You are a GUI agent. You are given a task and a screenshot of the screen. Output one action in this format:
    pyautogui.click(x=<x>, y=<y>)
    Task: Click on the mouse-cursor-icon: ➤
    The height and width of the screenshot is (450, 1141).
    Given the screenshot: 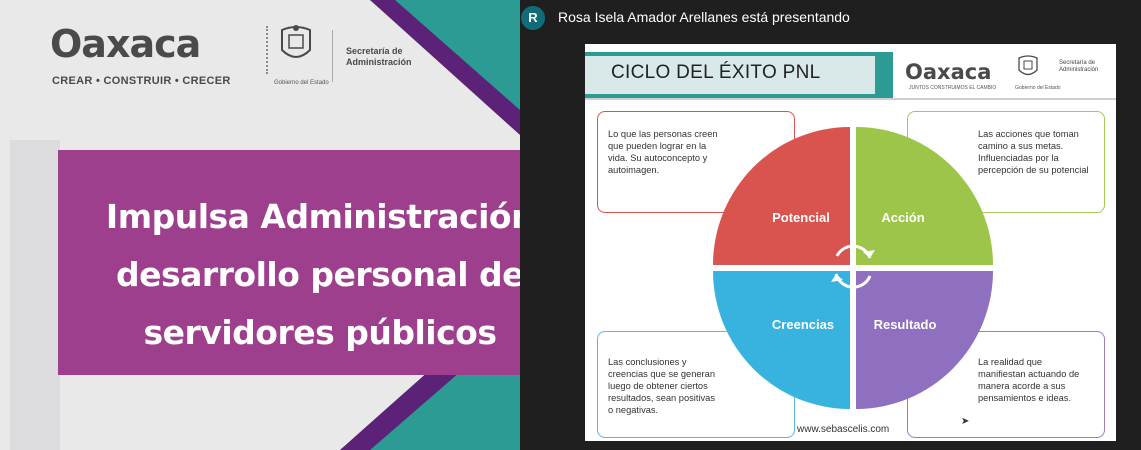 What is the action you would take?
    pyautogui.click(x=965, y=421)
    